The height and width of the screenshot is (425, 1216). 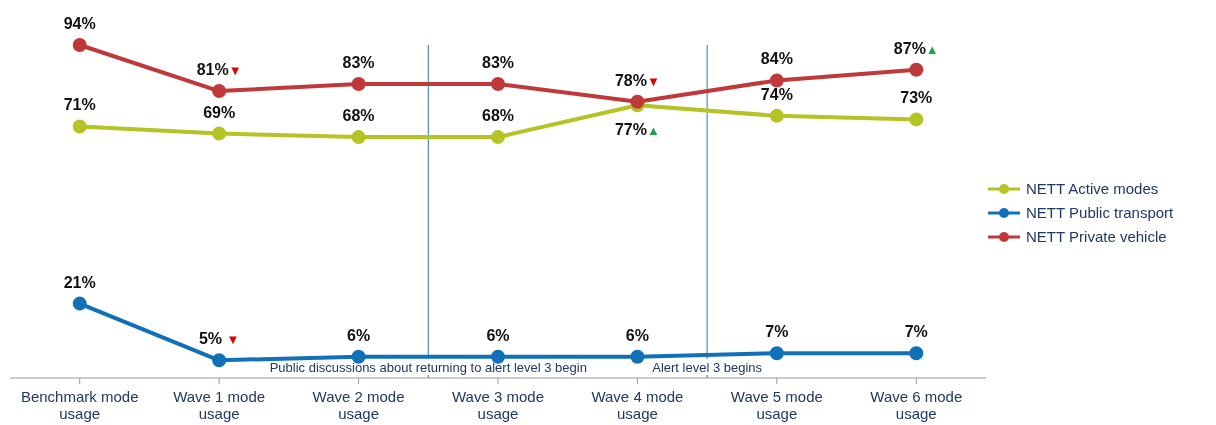 What do you see at coordinates (79, 405) in the screenshot?
I see `x-tick-label: Benchmark mode usage` at bounding box center [79, 405].